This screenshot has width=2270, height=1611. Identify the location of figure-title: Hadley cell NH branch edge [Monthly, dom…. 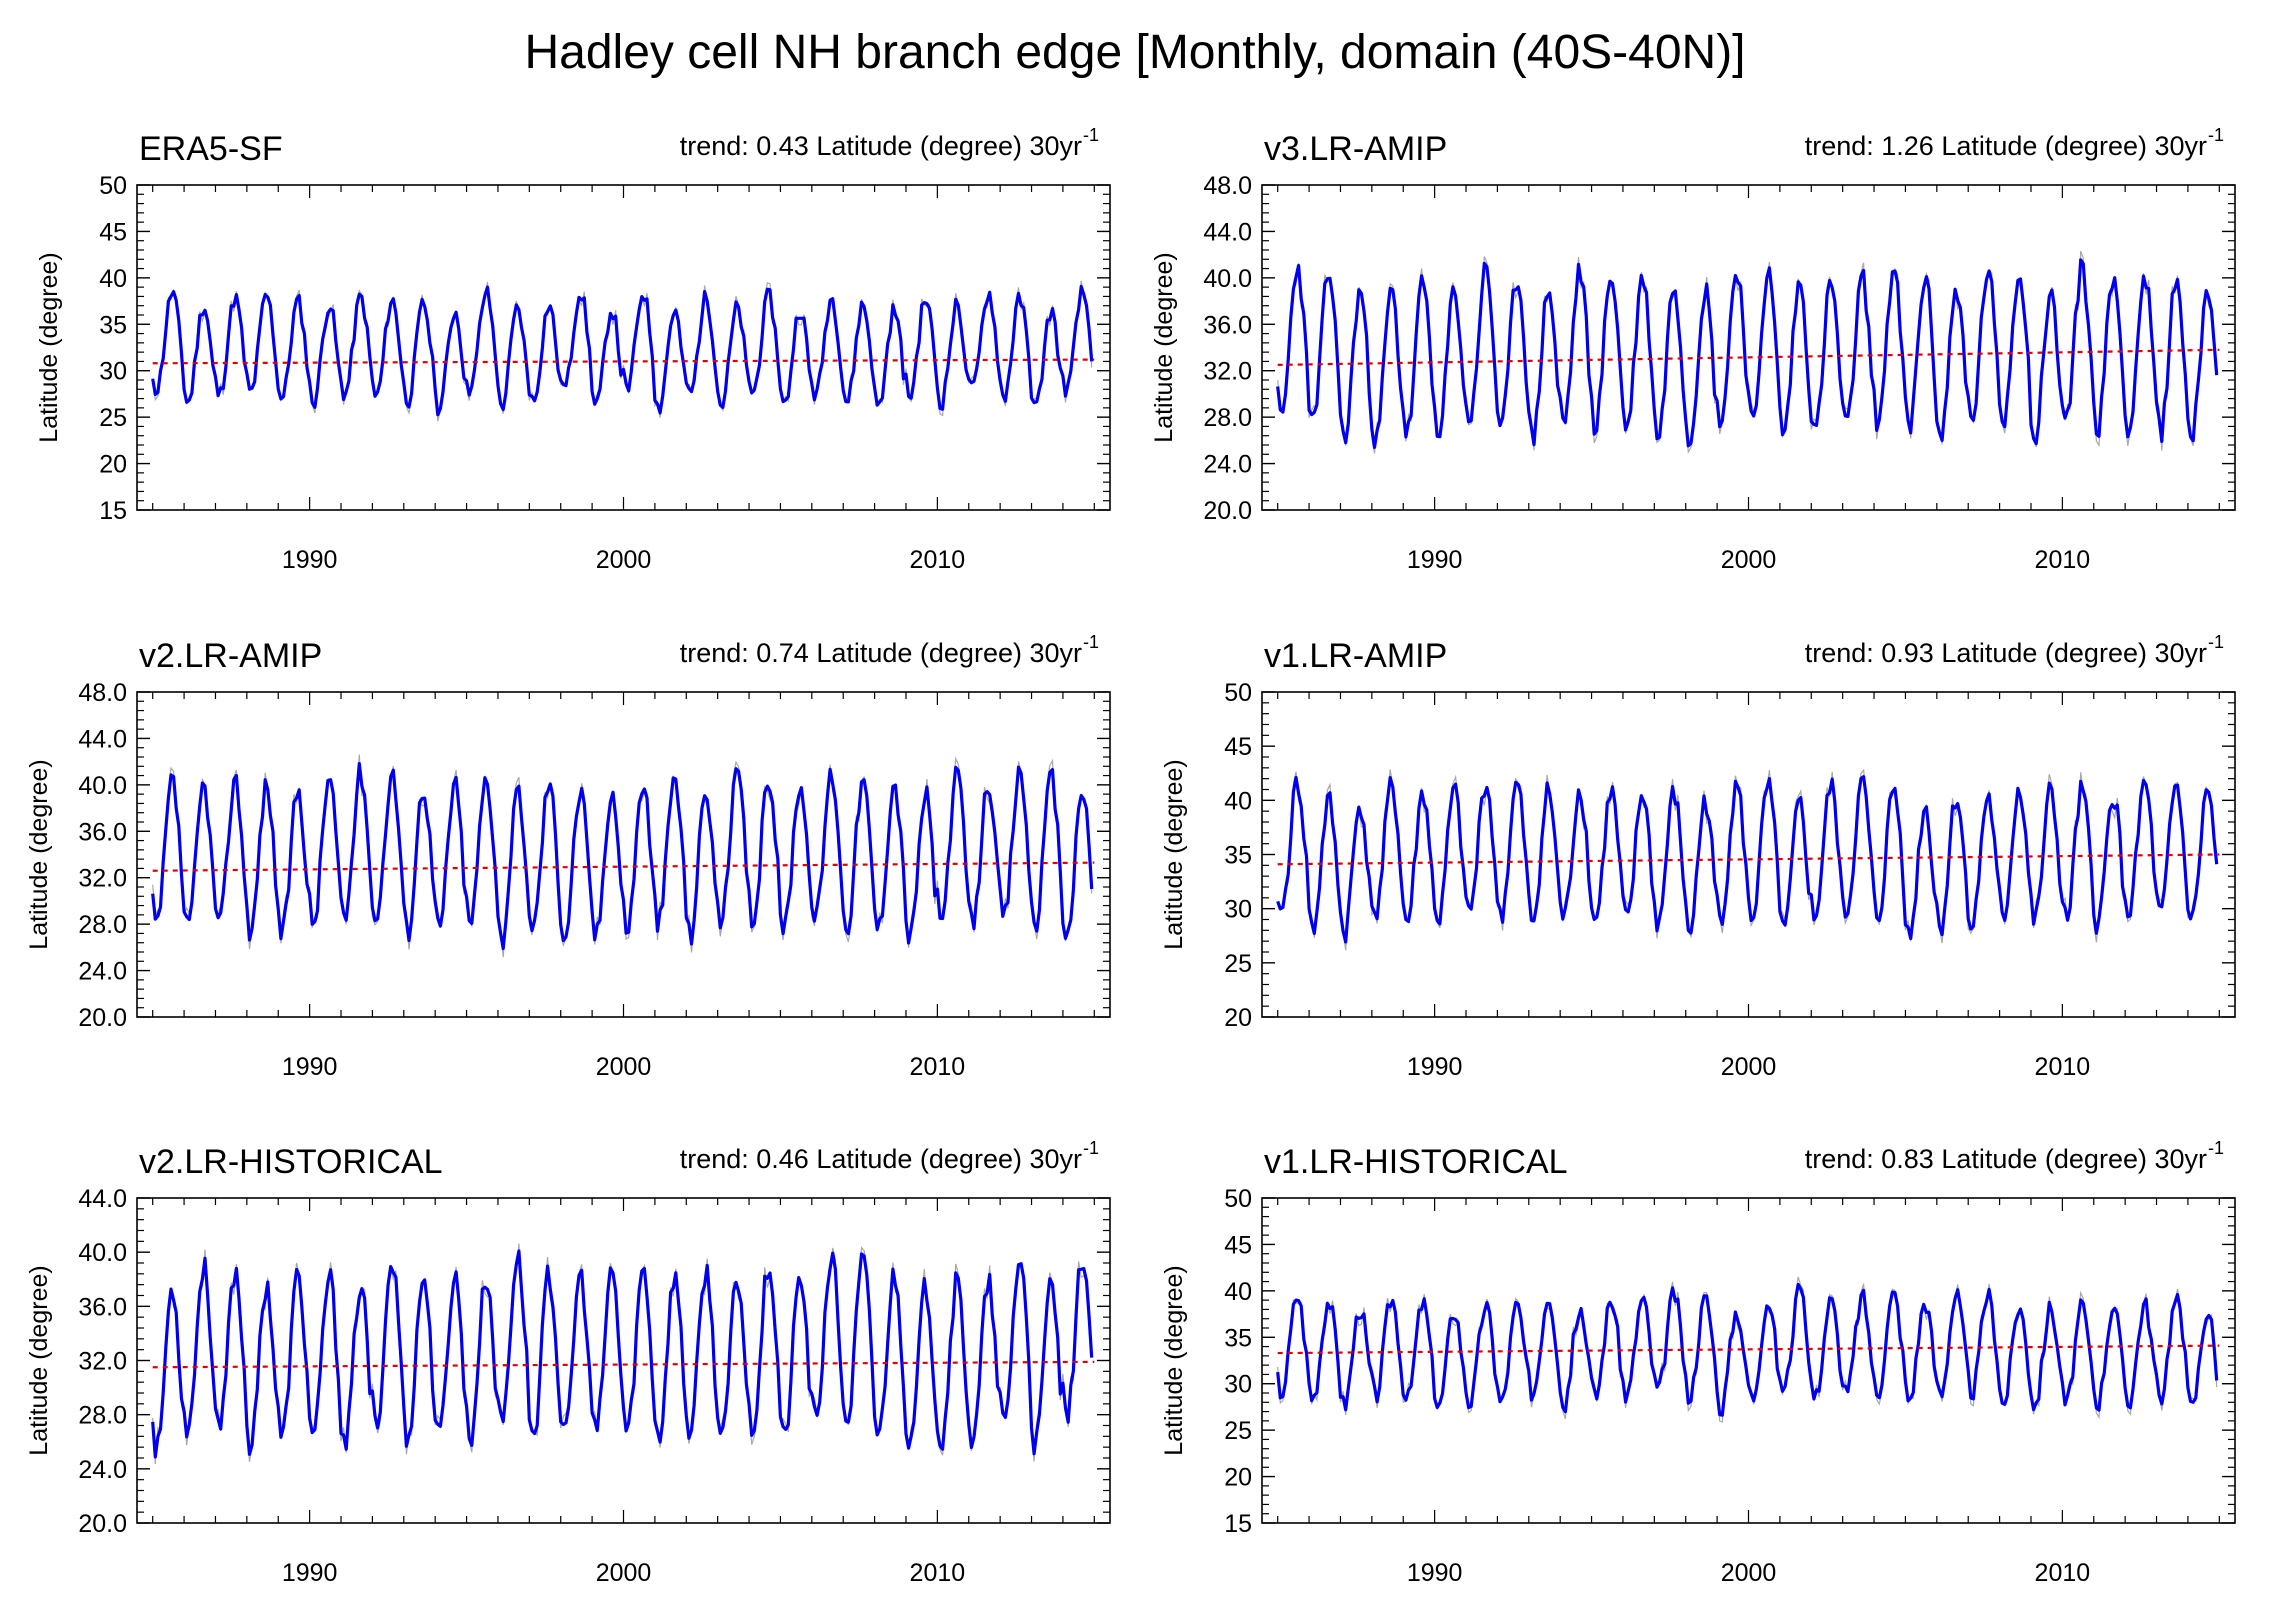
(1134, 52).